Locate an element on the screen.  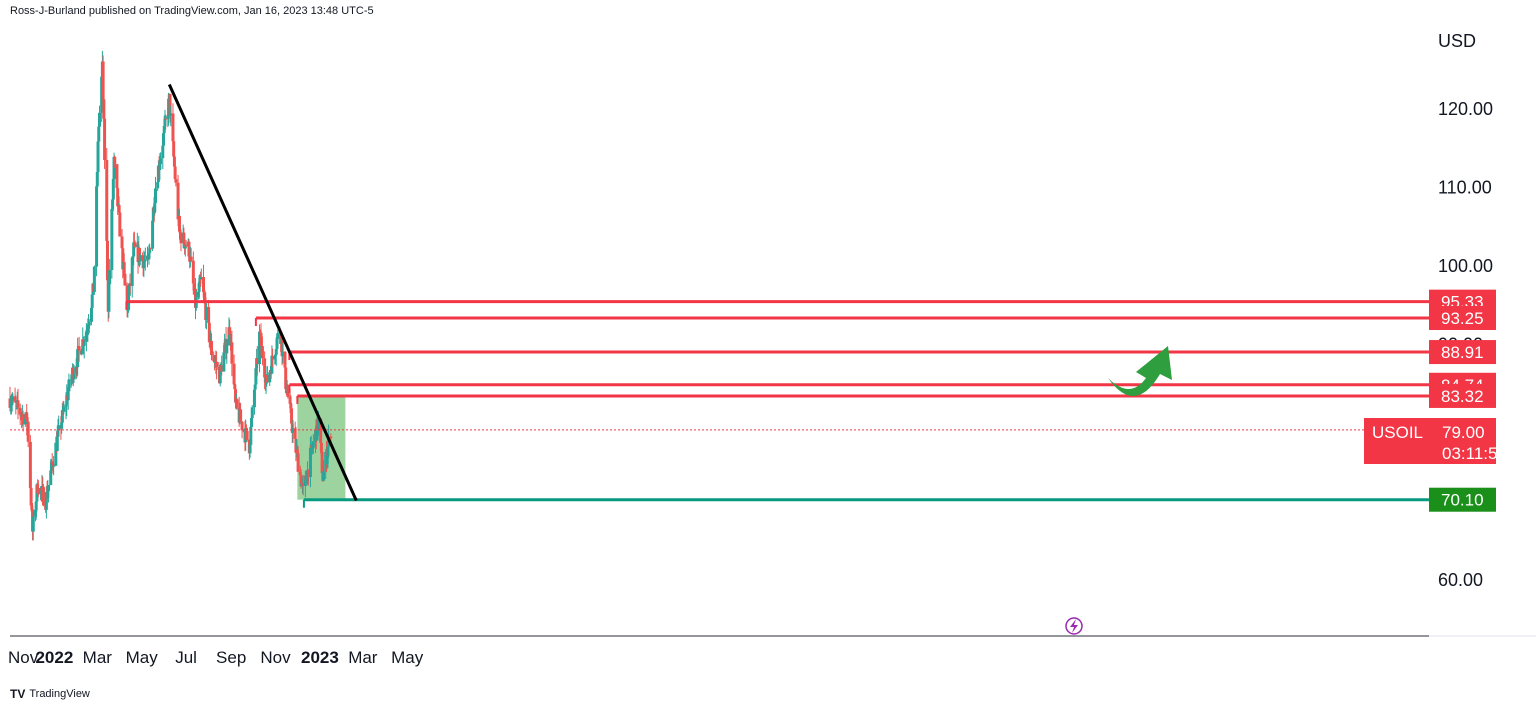
symbol-price-tag: USOIL 79.00 03:11:57 is located at coordinates (1435, 441).